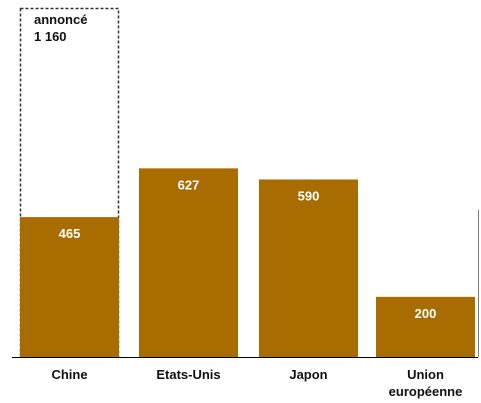  What do you see at coordinates (189, 184) in the screenshot?
I see `bar-value-label: 627` at bounding box center [189, 184].